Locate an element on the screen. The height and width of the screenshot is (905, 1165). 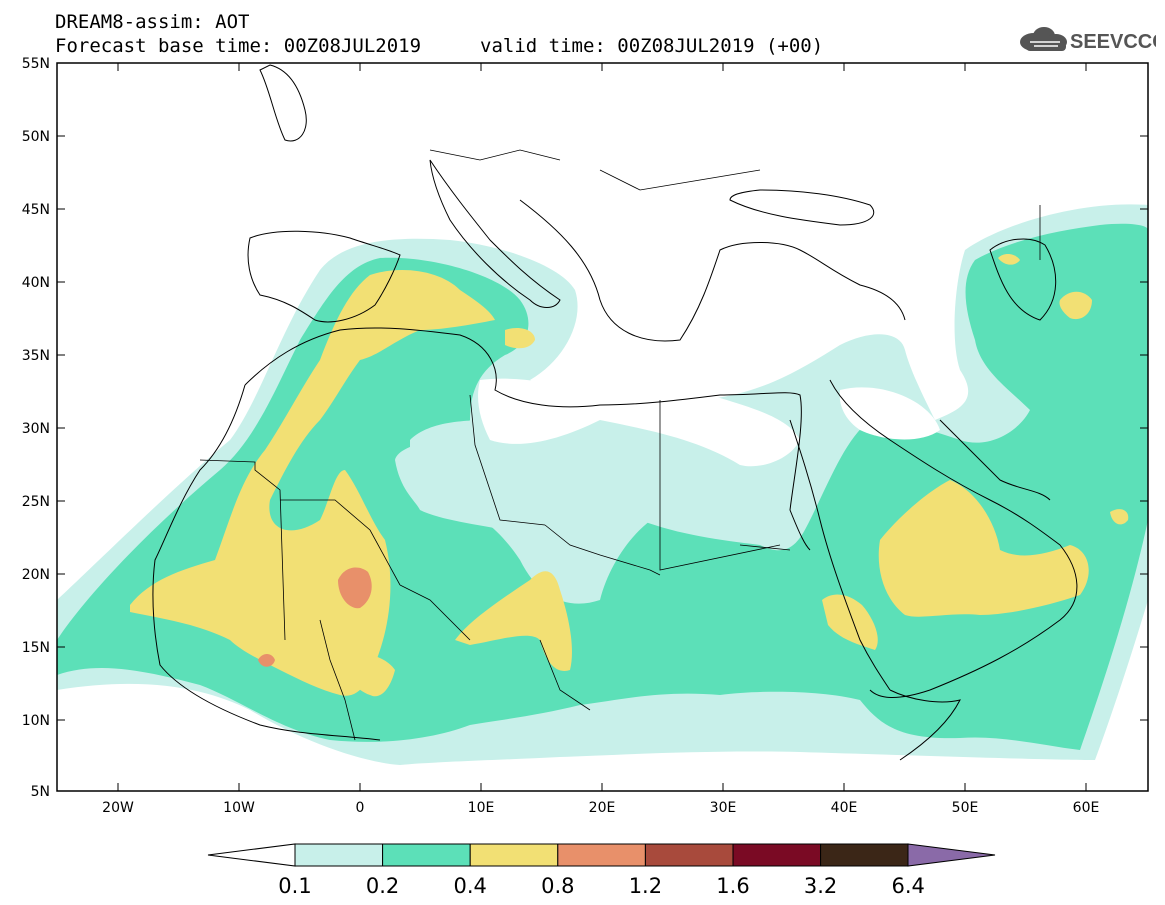
coast-iberia is located at coordinates (324, 276).